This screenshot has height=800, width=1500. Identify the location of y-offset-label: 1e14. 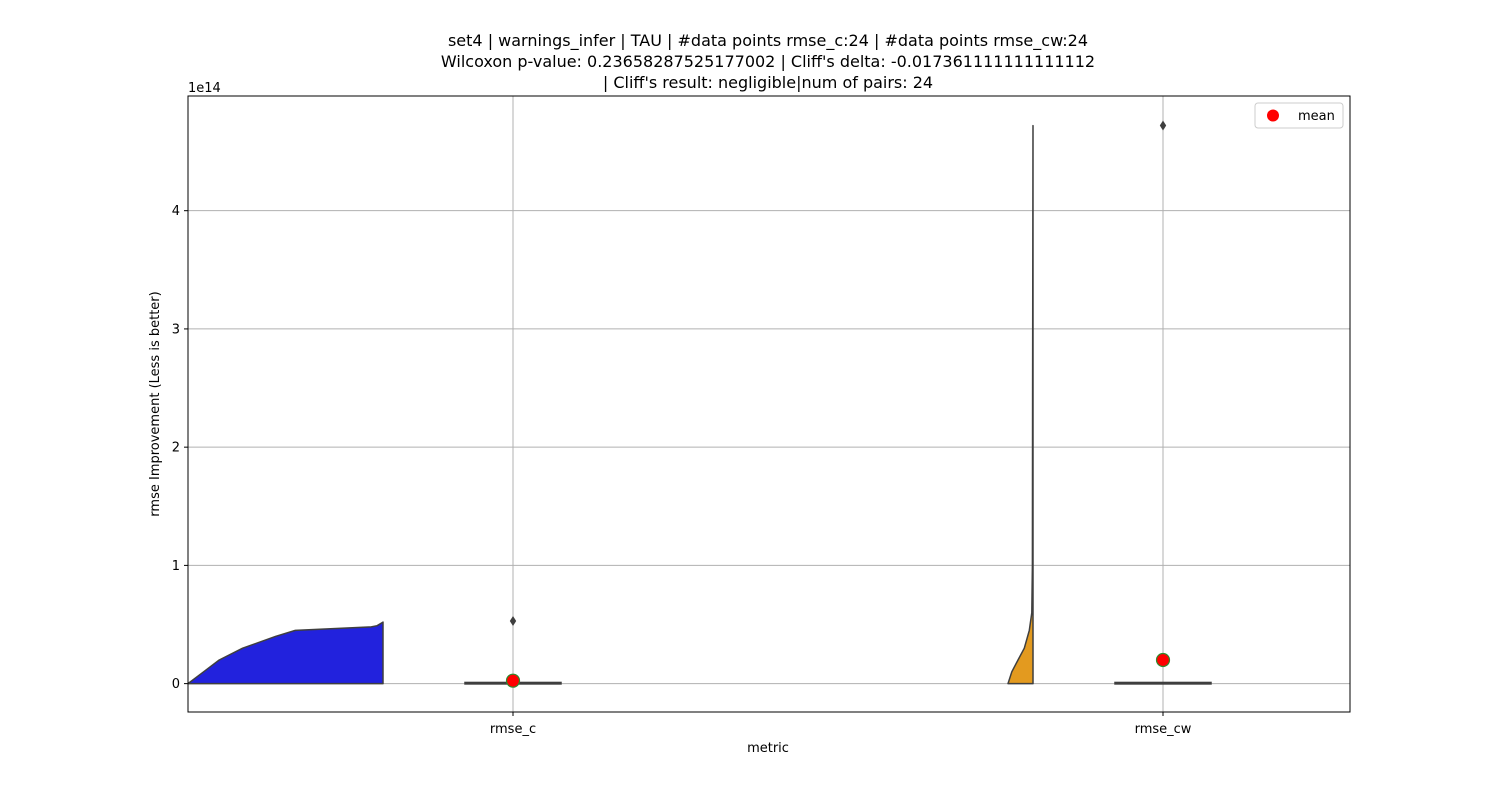
(204, 88).